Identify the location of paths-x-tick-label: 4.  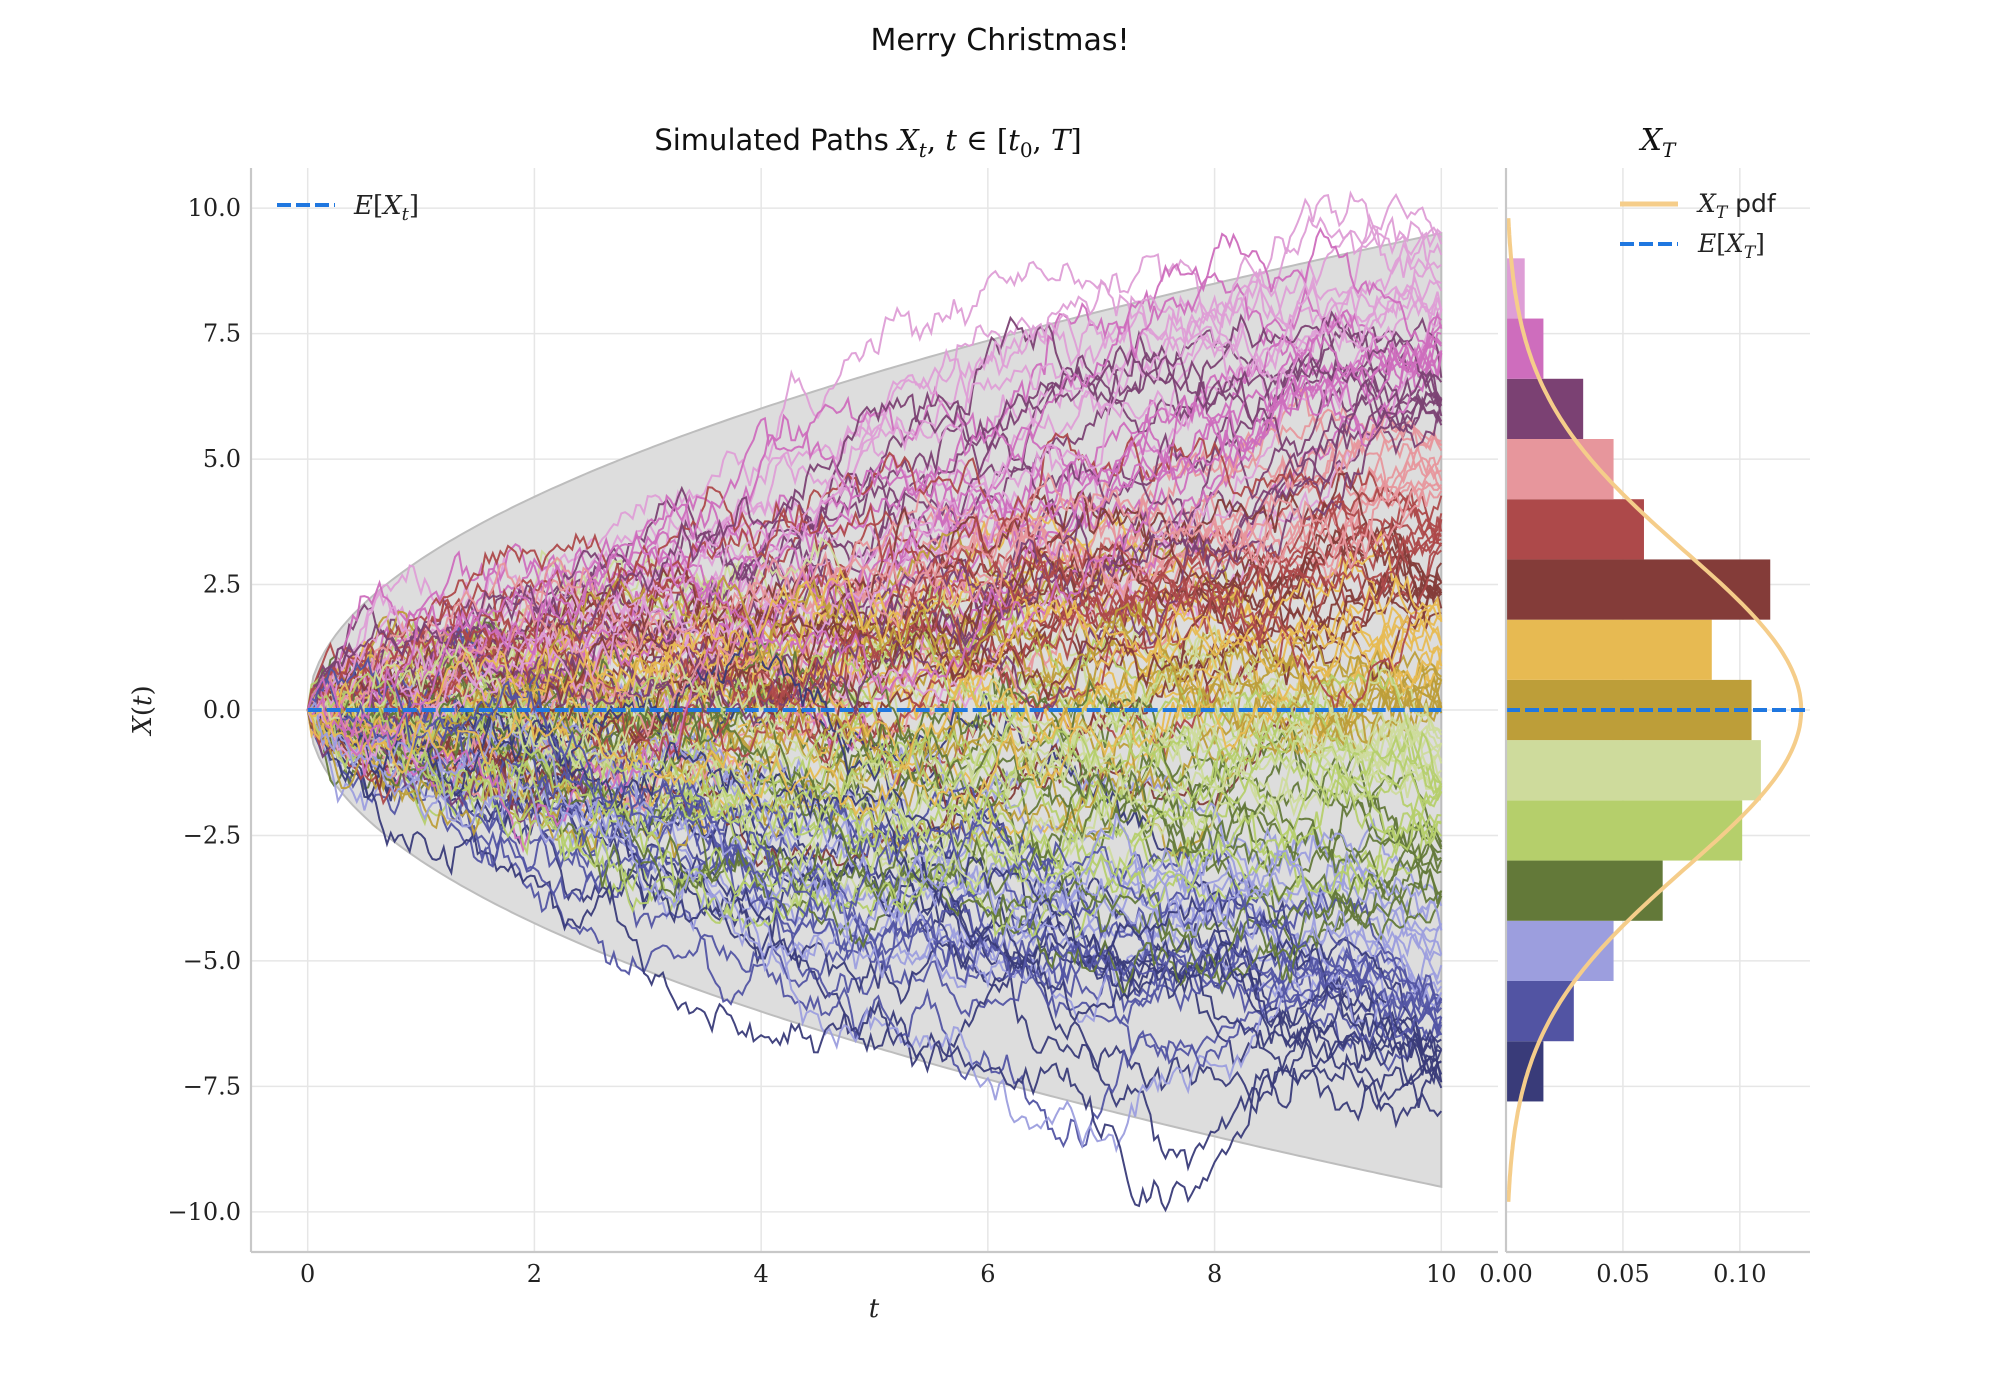
(760, 1274).